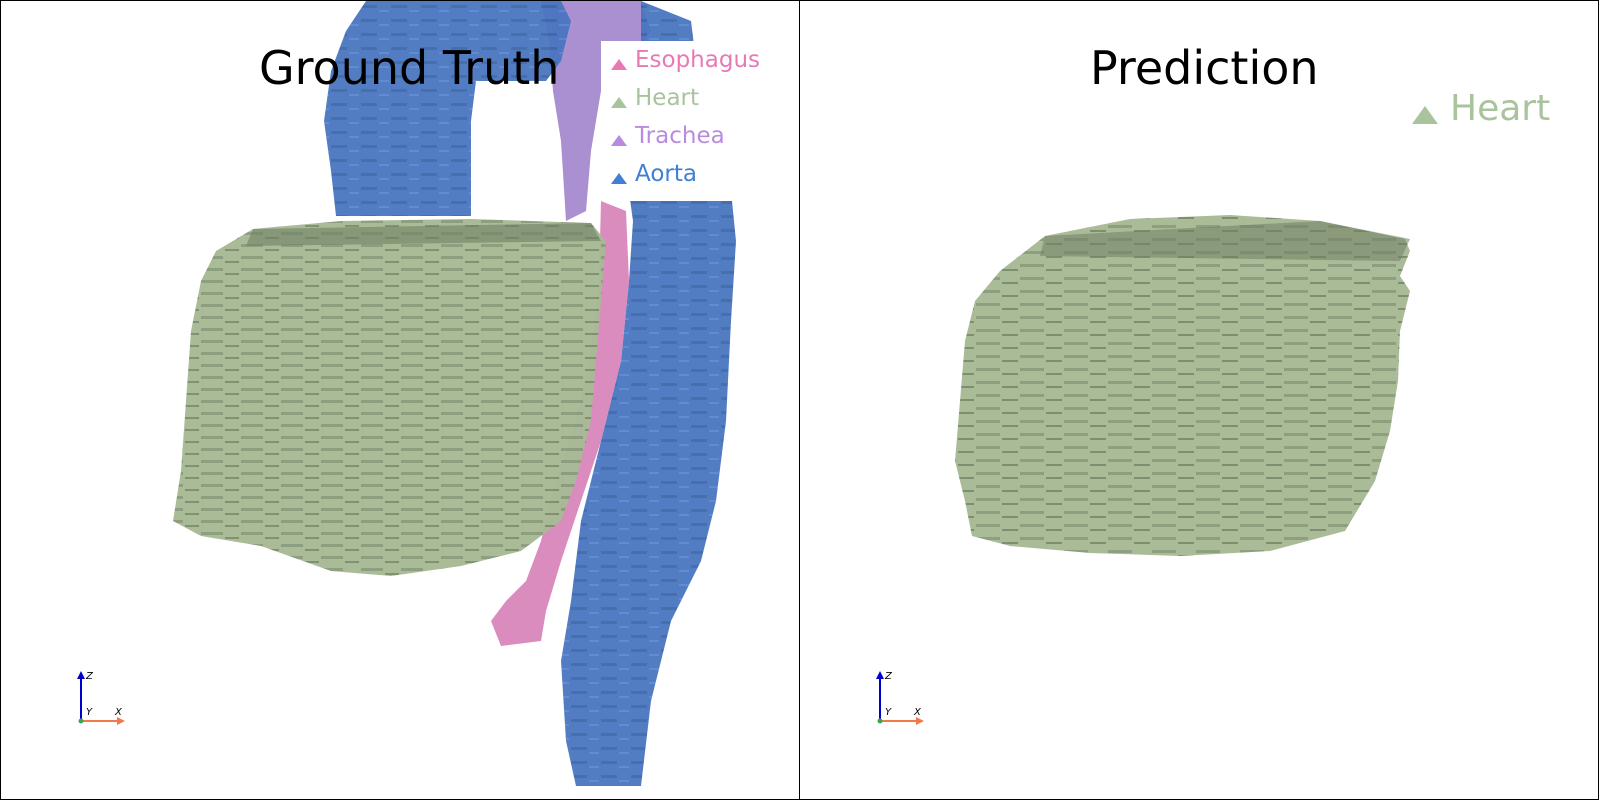 Image resolution: width=1600 pixels, height=800 pixels. What do you see at coordinates (619, 64) in the screenshot?
I see `esophagus-triangle-icon` at bounding box center [619, 64].